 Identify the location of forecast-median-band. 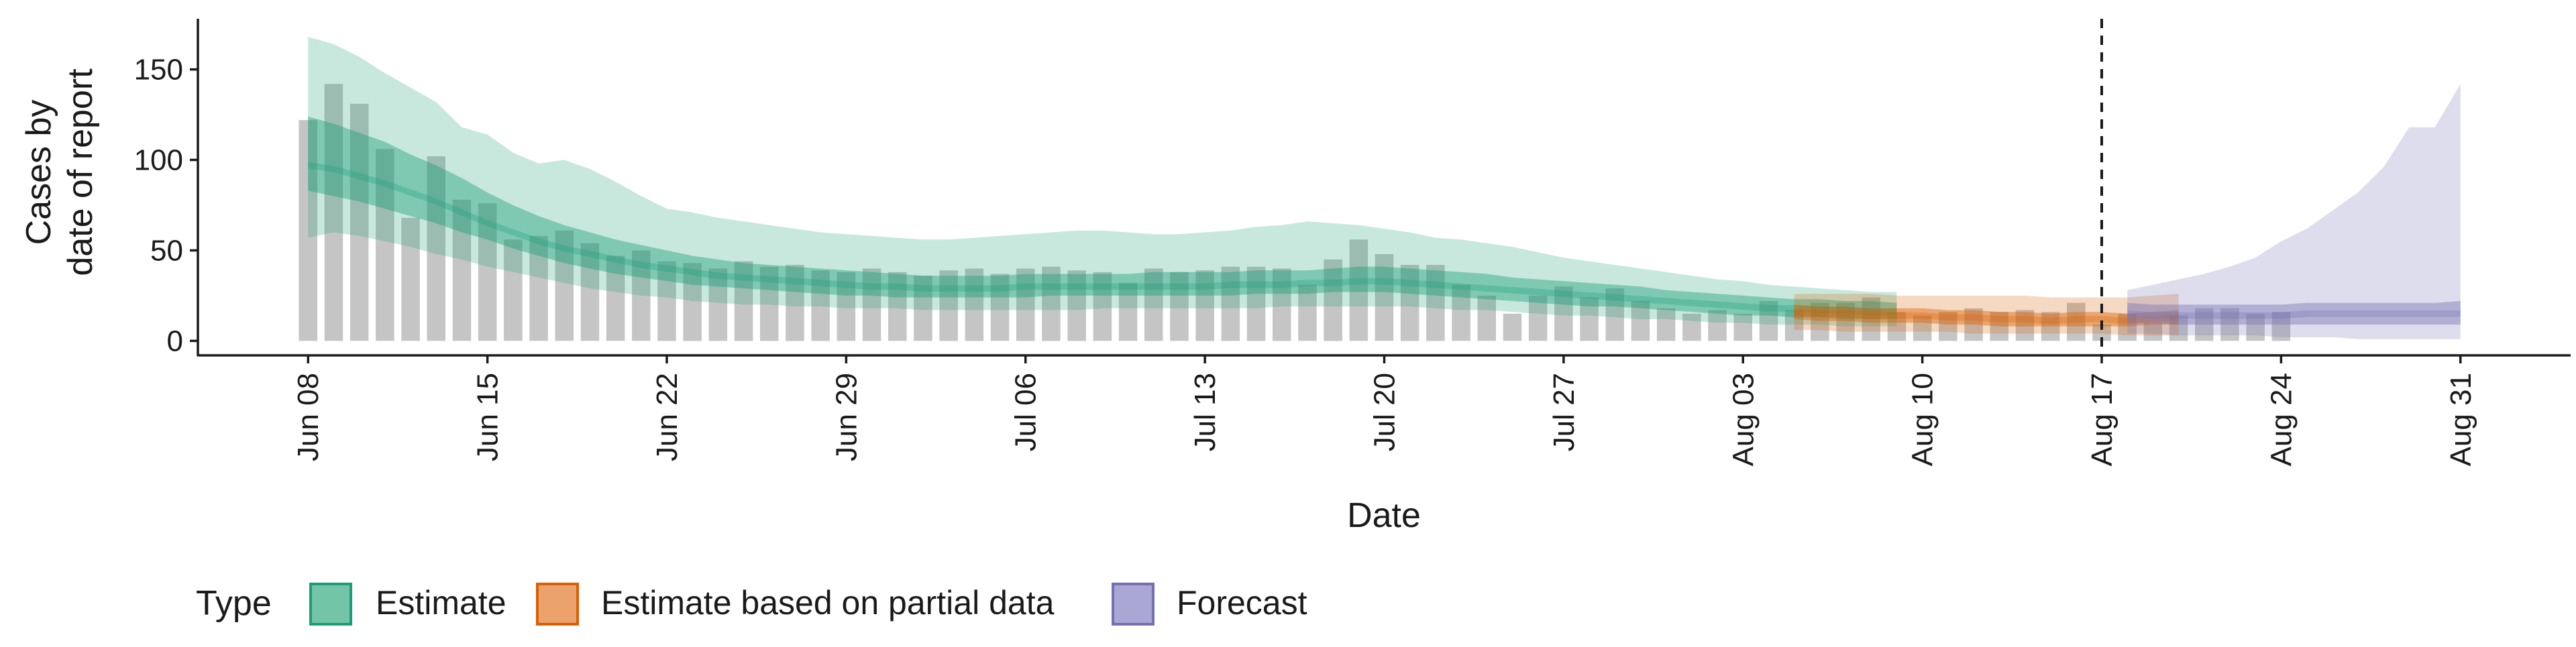
(2294, 314).